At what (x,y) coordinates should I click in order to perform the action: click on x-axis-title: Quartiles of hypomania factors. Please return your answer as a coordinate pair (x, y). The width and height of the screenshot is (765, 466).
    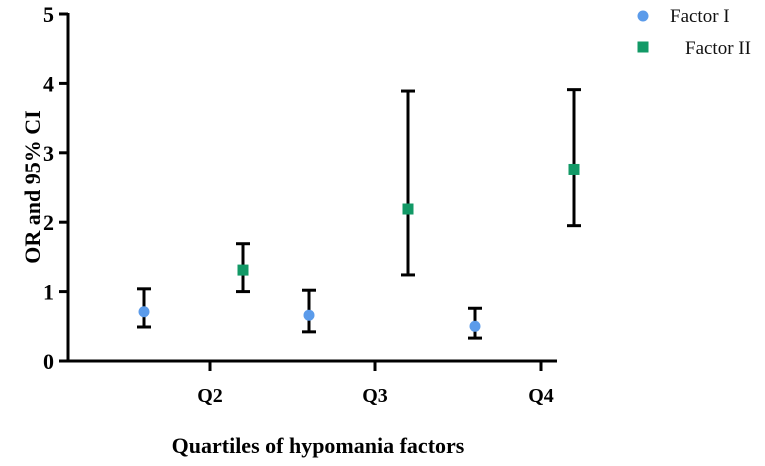
    Looking at the image, I should click on (318, 445).